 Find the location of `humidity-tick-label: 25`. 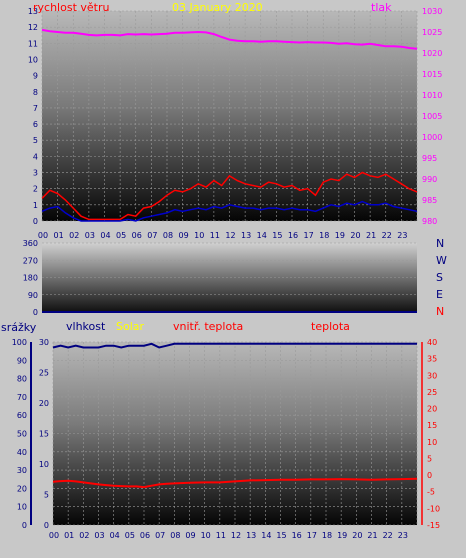

humidity-tick-label: 25 is located at coordinates (44, 373).